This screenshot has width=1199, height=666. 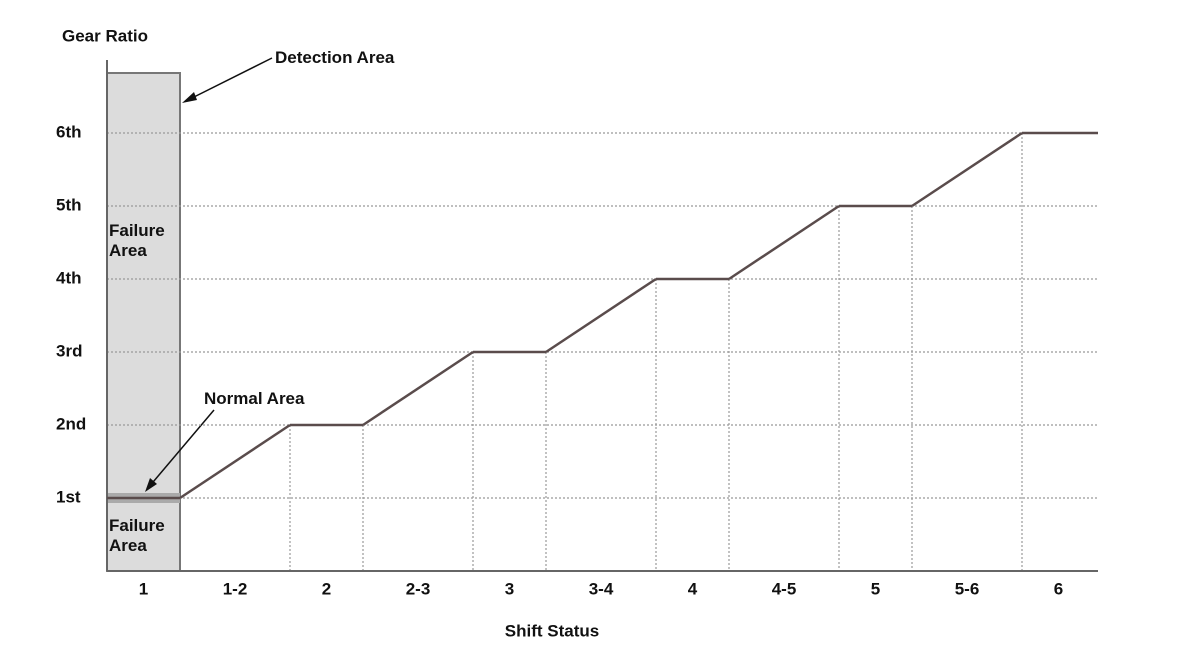 I want to click on x-tick-label: 4, so click(x=693, y=588).